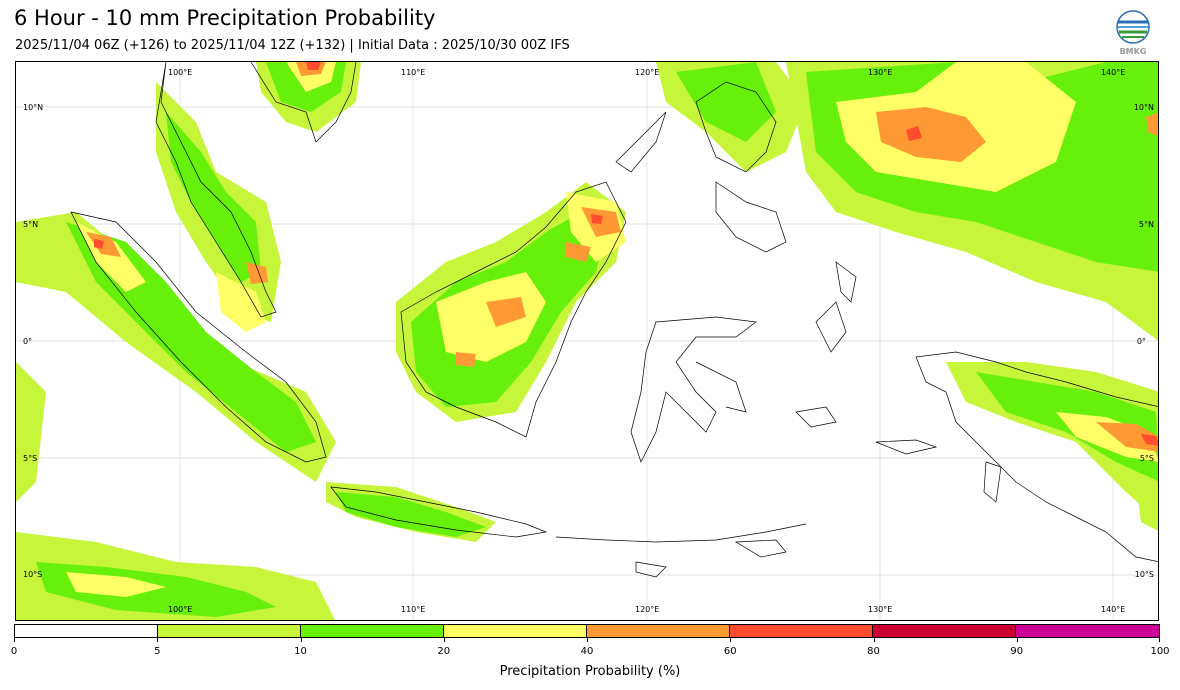 Image resolution: width=1180 pixels, height=690 pixels. I want to click on logo-text: BMKG, so click(1133, 51).